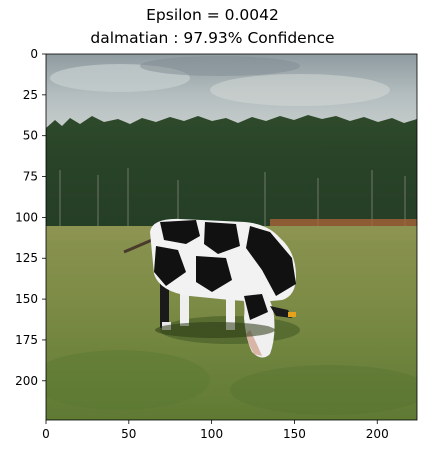 This screenshot has height=456, width=425. What do you see at coordinates (26, 299) in the screenshot?
I see `y-tick-label: 150` at bounding box center [26, 299].